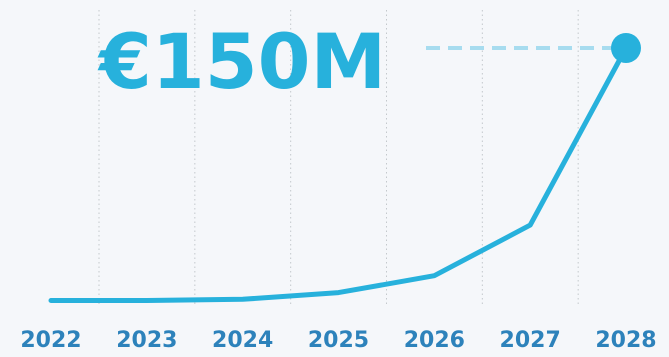 This screenshot has width=669, height=357. I want to click on x-tick-label-2027: 2027, so click(530, 340).